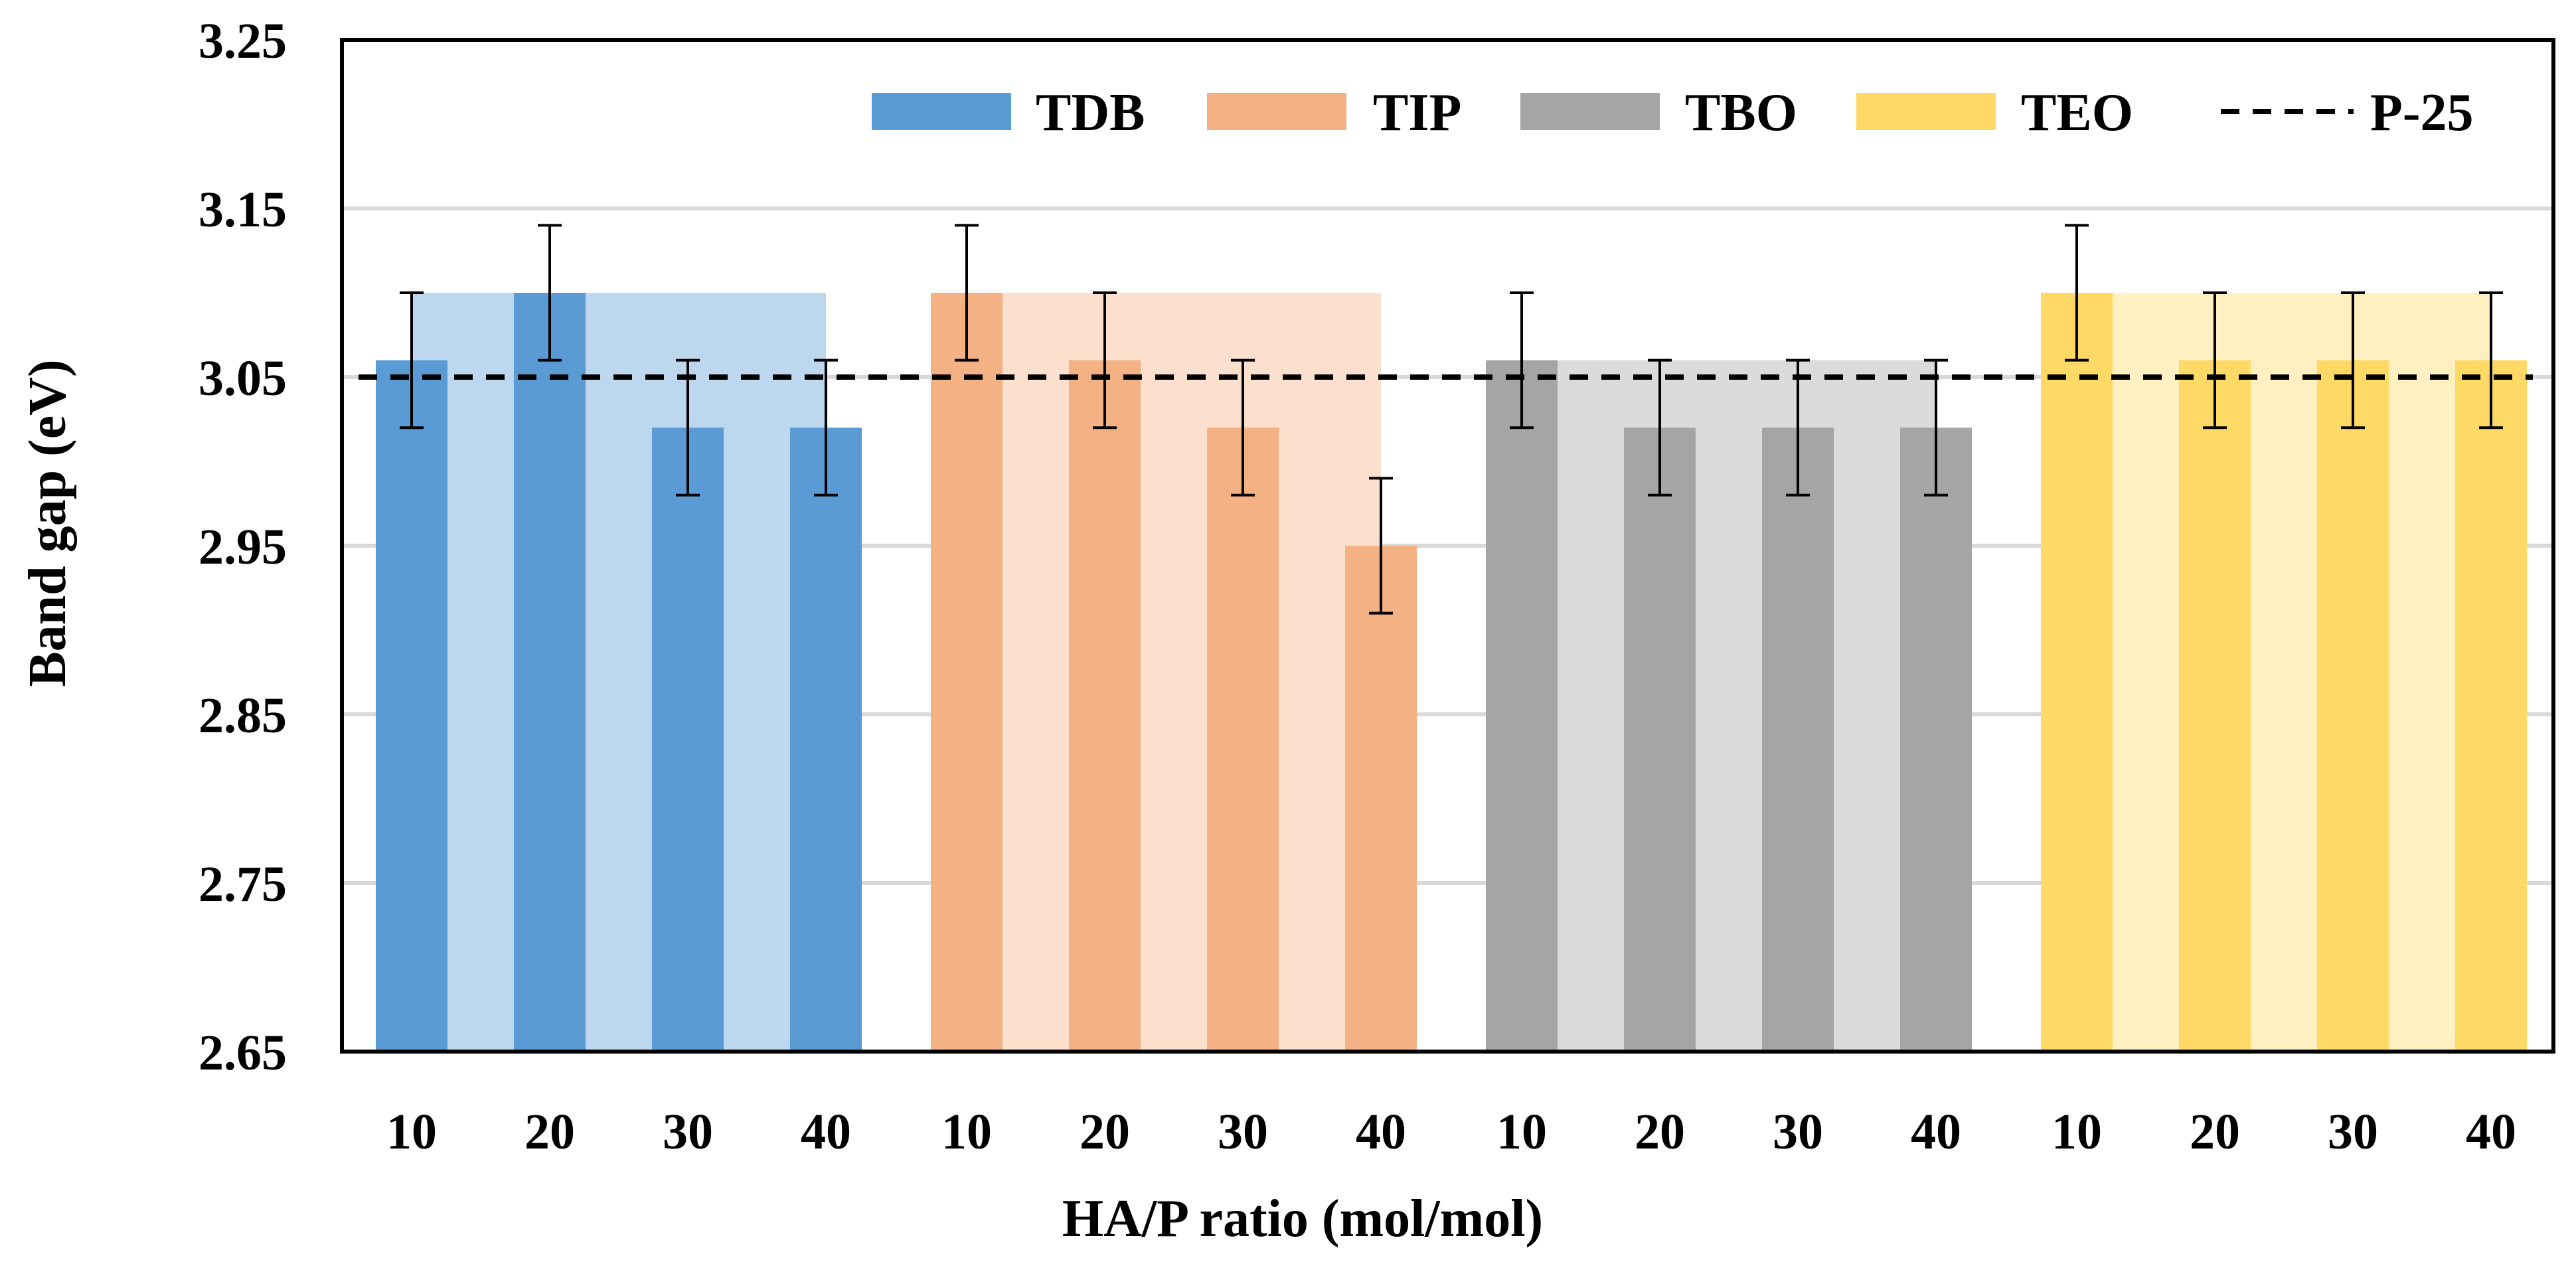 This screenshot has height=1268, width=2576. Describe the element at coordinates (1521, 1132) in the screenshot. I see `x-tick-tbo-10: 10` at that location.